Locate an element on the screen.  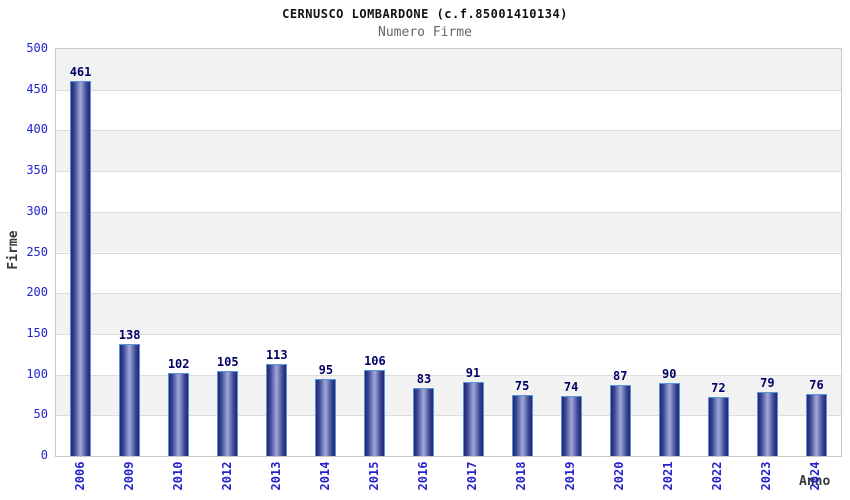
y-tick-label: 500 is located at coordinates (37, 48).